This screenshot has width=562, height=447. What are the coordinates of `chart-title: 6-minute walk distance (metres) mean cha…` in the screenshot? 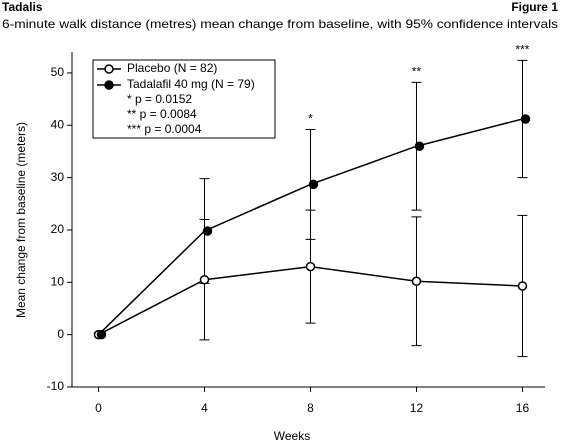 It's located at (280, 24).